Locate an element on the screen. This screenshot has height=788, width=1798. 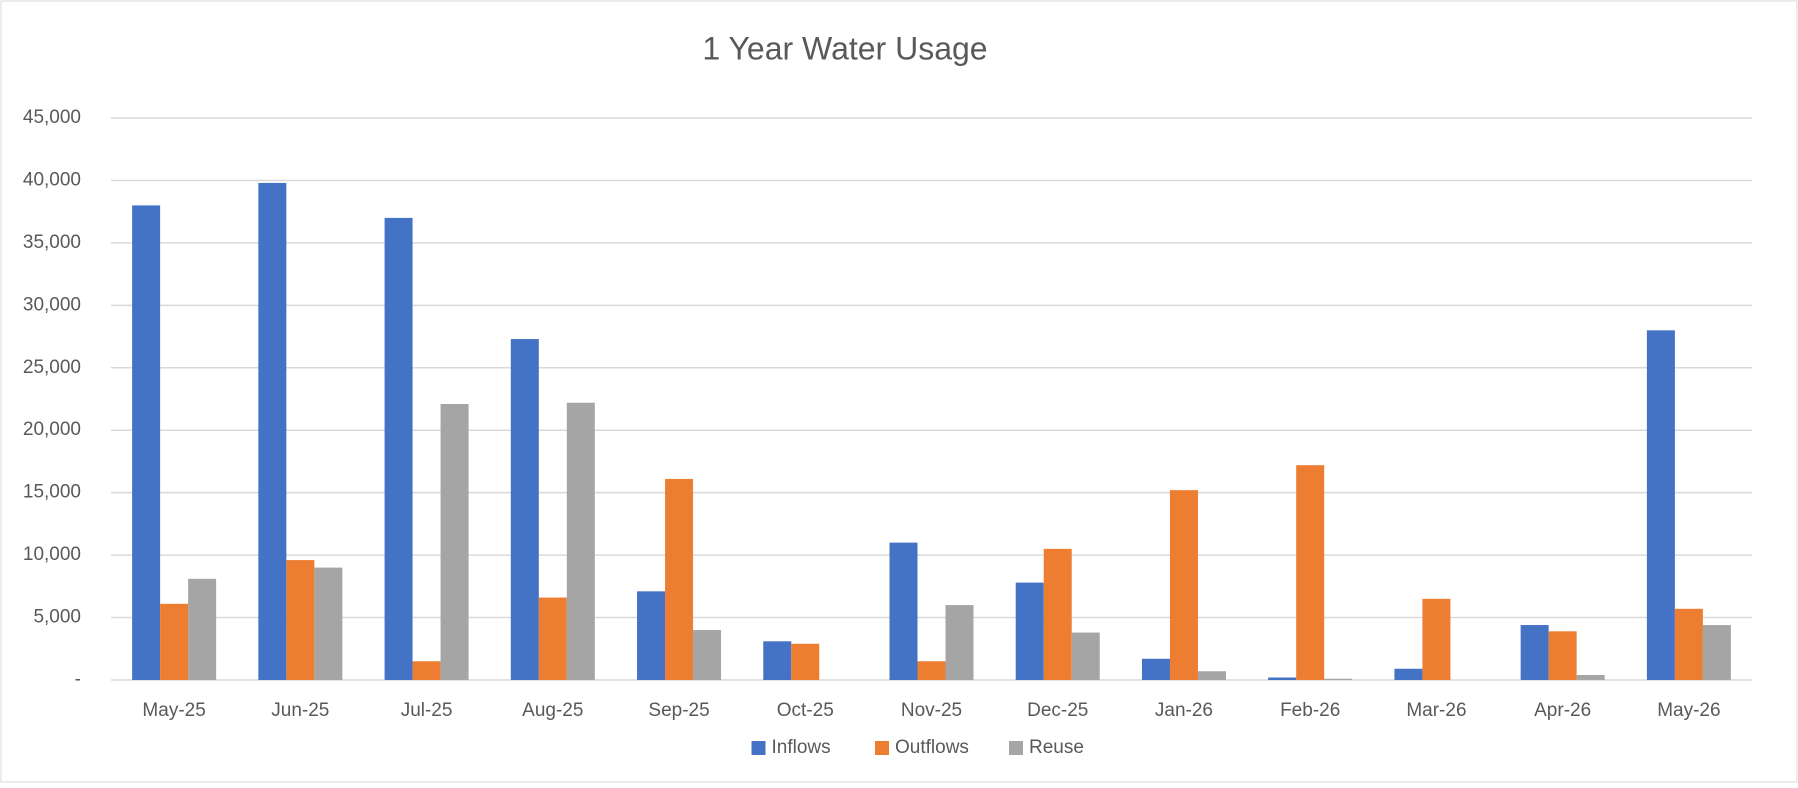
y-tick-label: 40,000 is located at coordinates (52, 179).